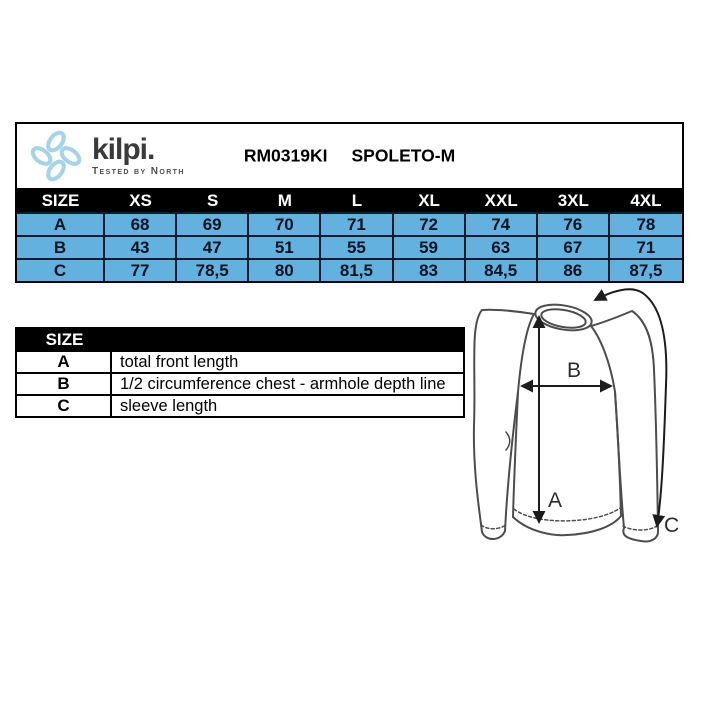 Image resolution: width=701 pixels, height=701 pixels. I want to click on column-header-xl: XL, so click(429, 201).